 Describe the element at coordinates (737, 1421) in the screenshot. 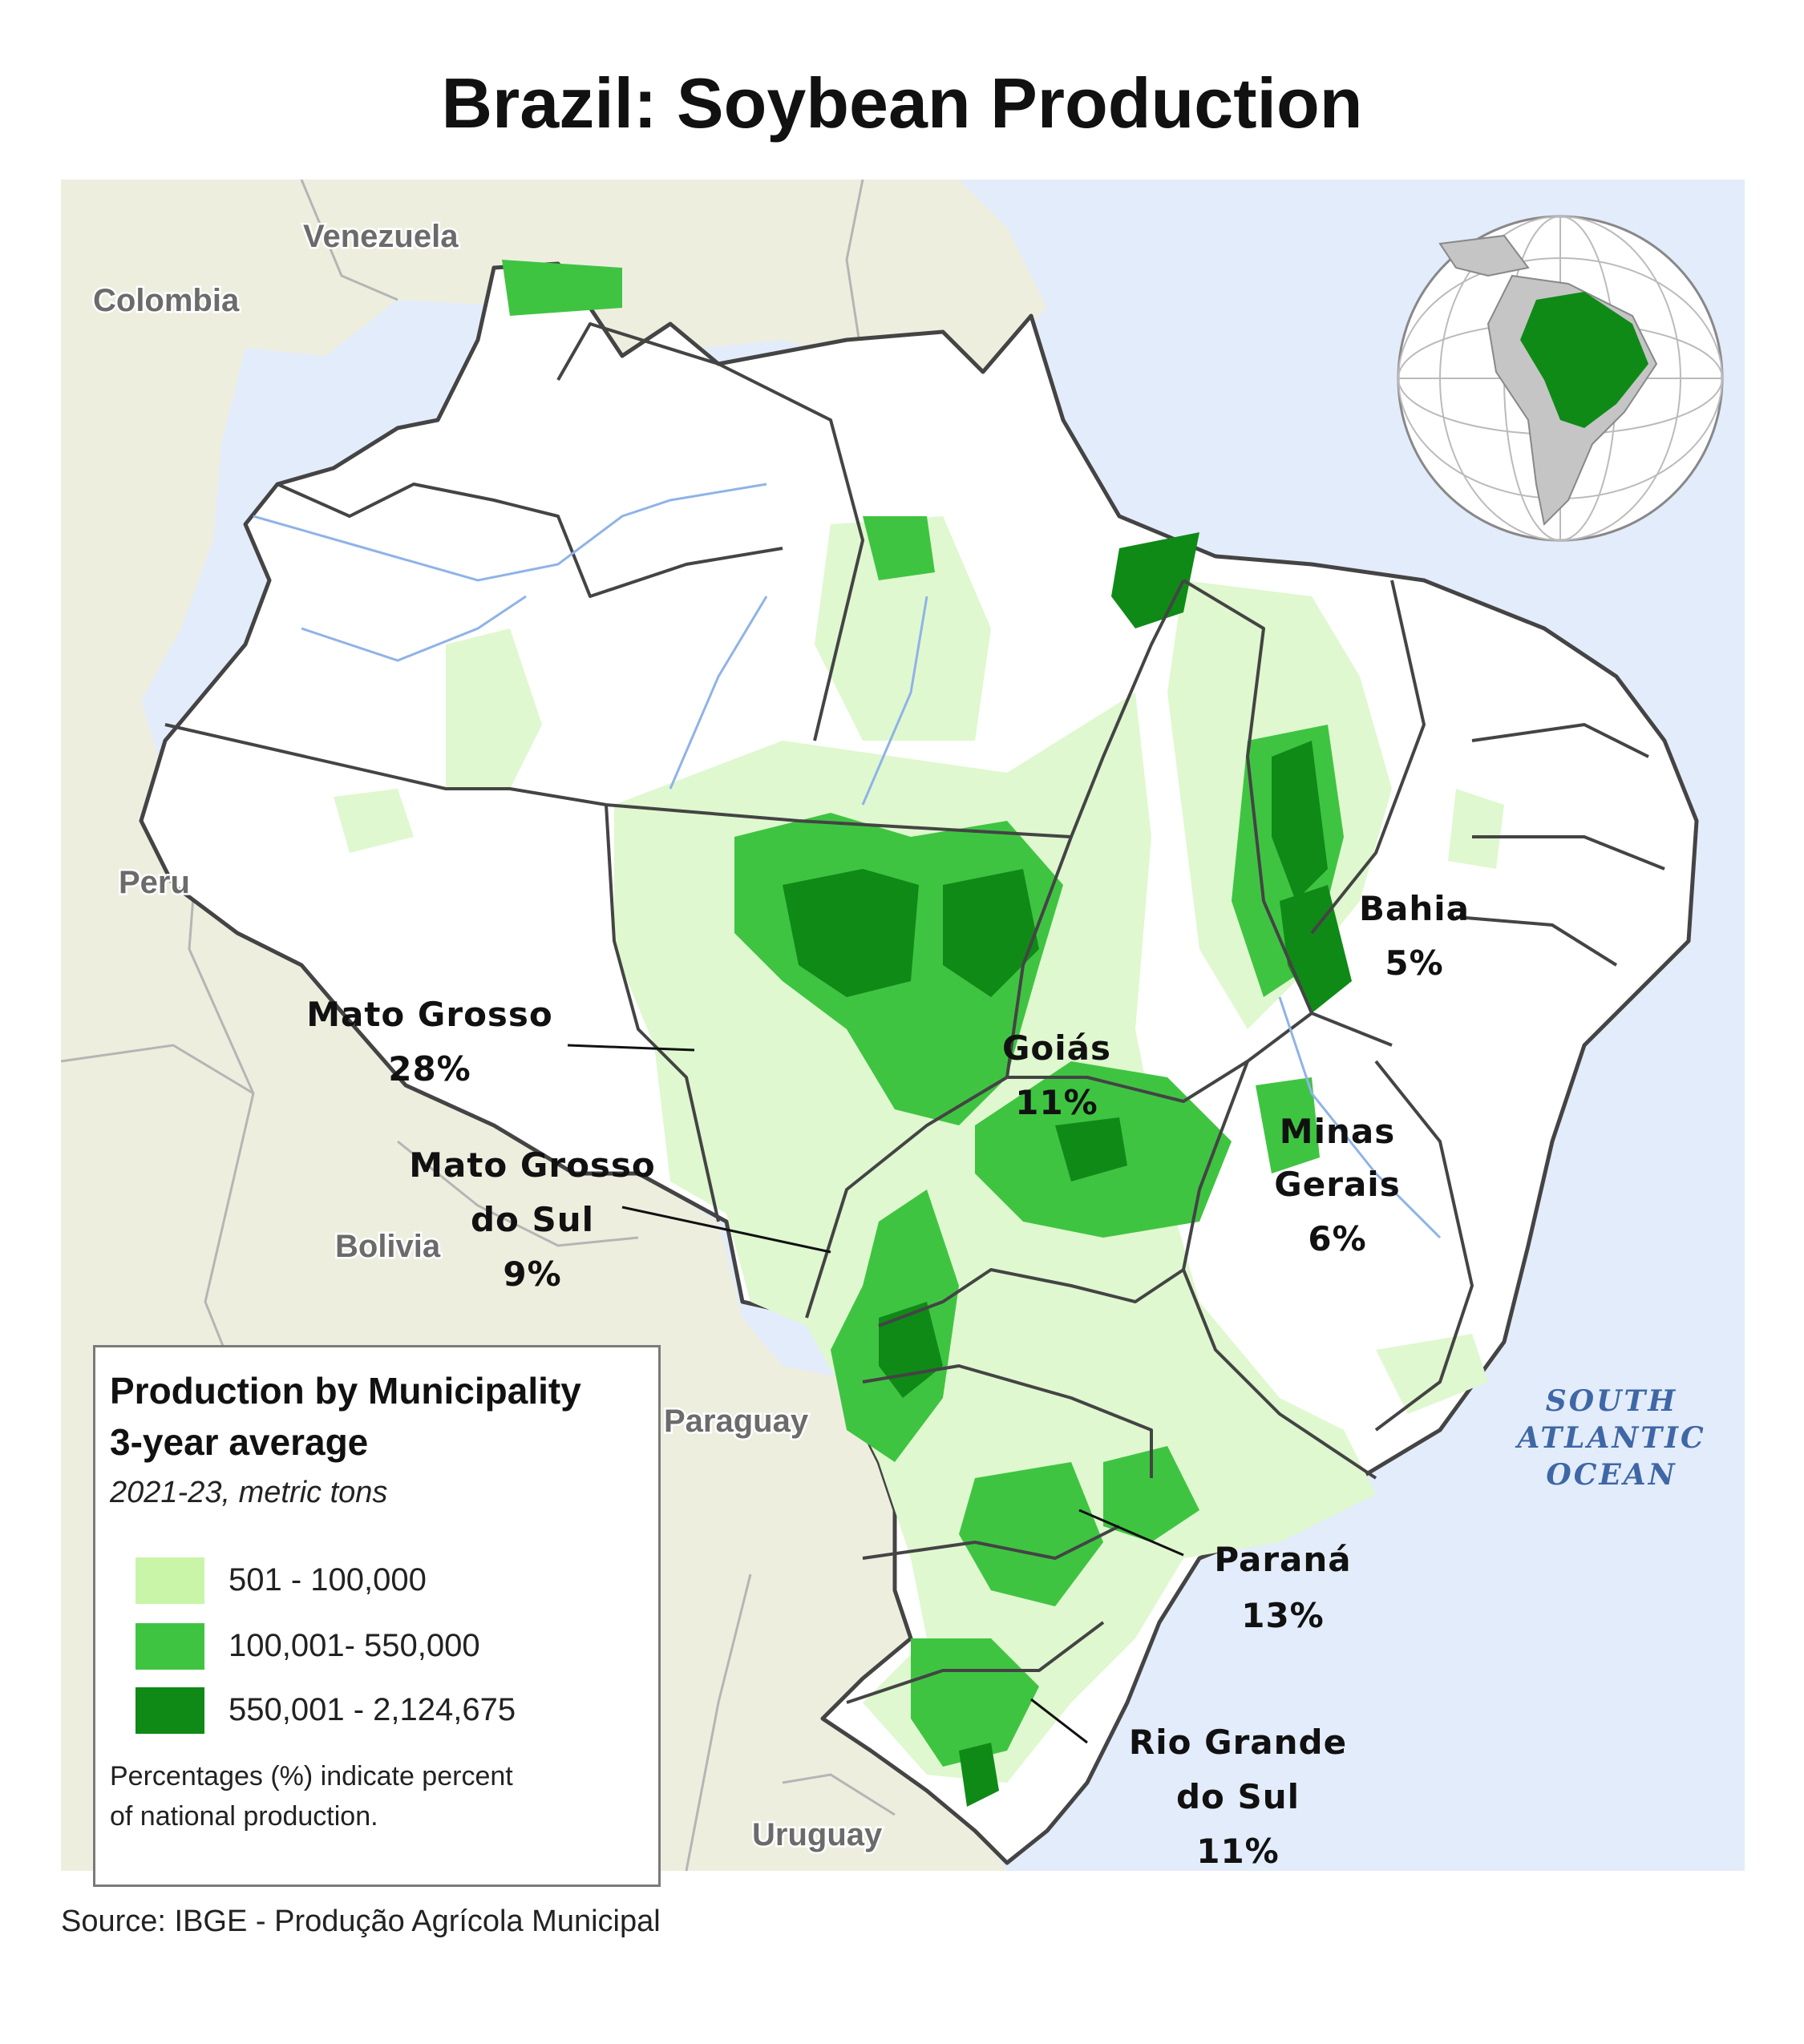

I see `country-label-paraguay: Paraguay` at that location.